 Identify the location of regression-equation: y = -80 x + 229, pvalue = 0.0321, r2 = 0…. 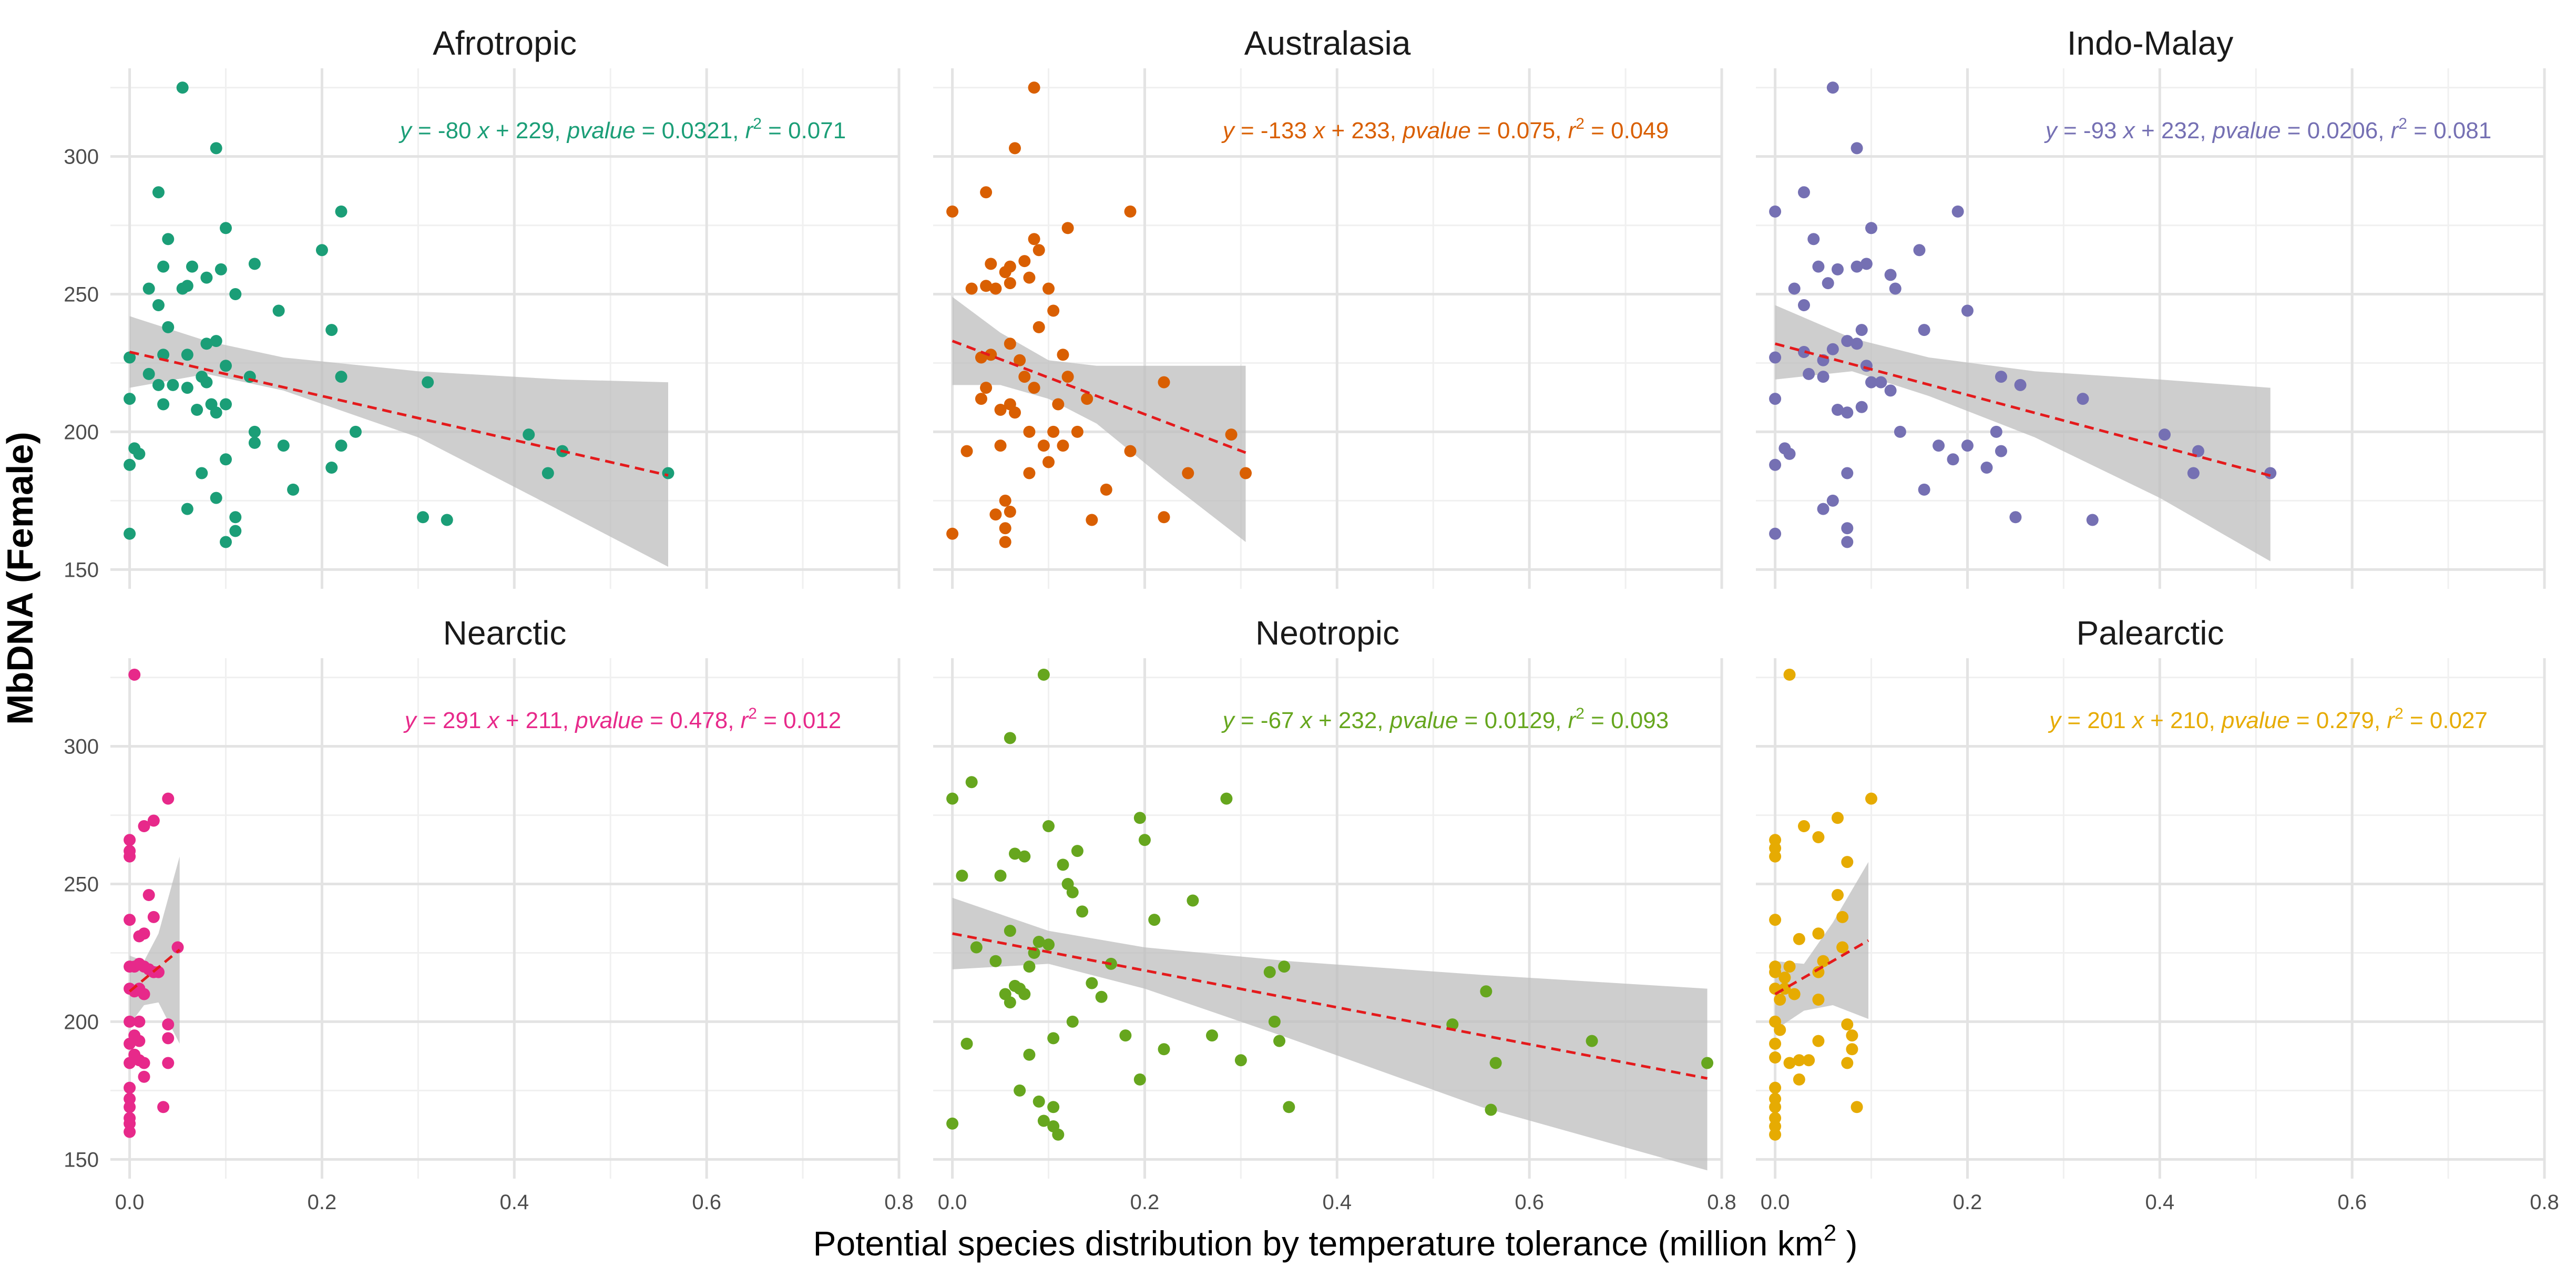
(622, 129).